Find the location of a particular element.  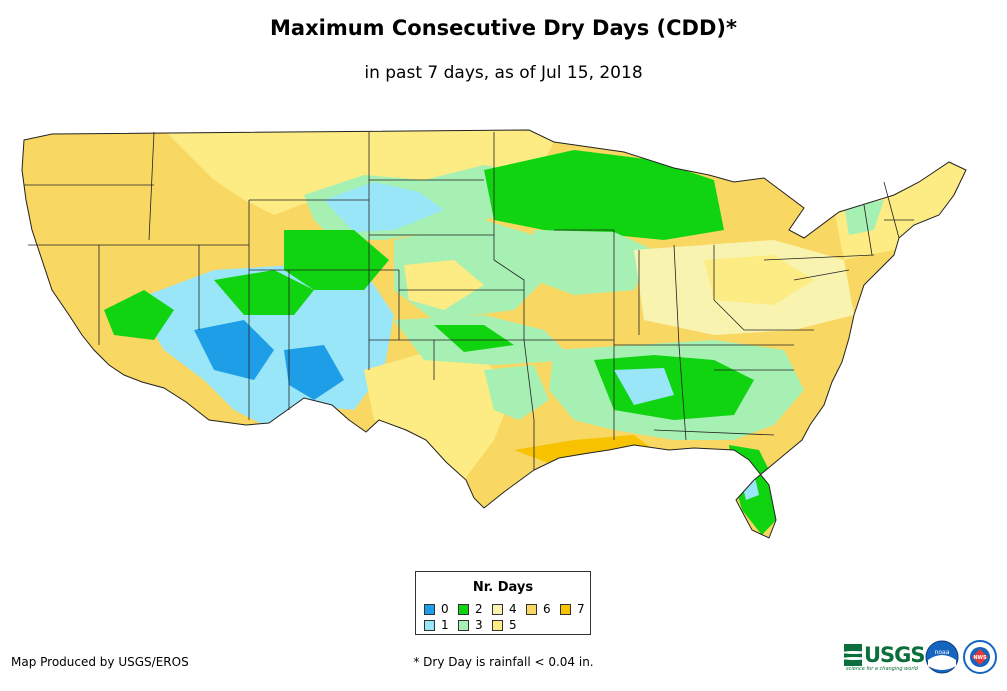

svg-text: NWS is located at coordinates (980, 658).